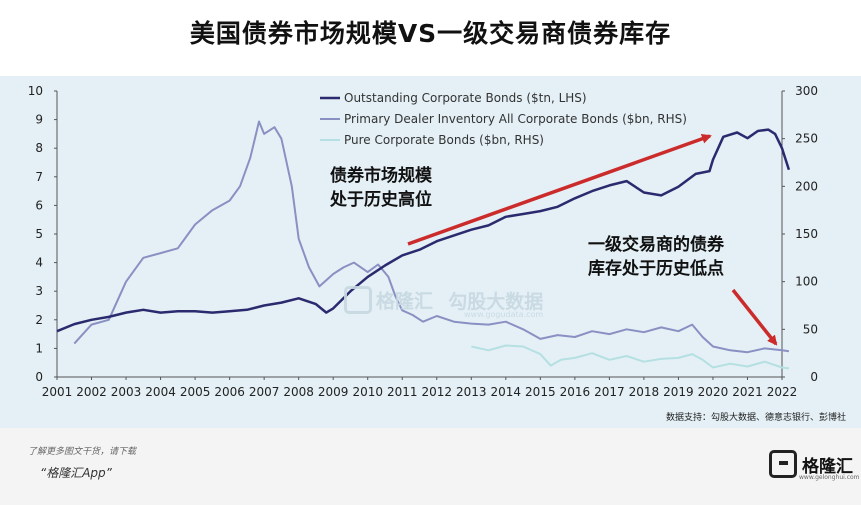 This screenshot has height=505, width=861. I want to click on x-tick-label: 2017, so click(609, 392).